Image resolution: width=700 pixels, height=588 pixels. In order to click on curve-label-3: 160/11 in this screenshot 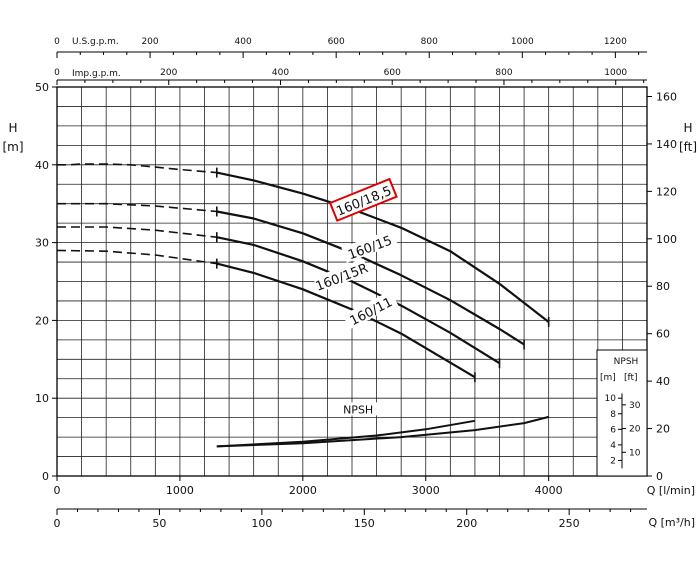, I will do `click(372, 312)`.